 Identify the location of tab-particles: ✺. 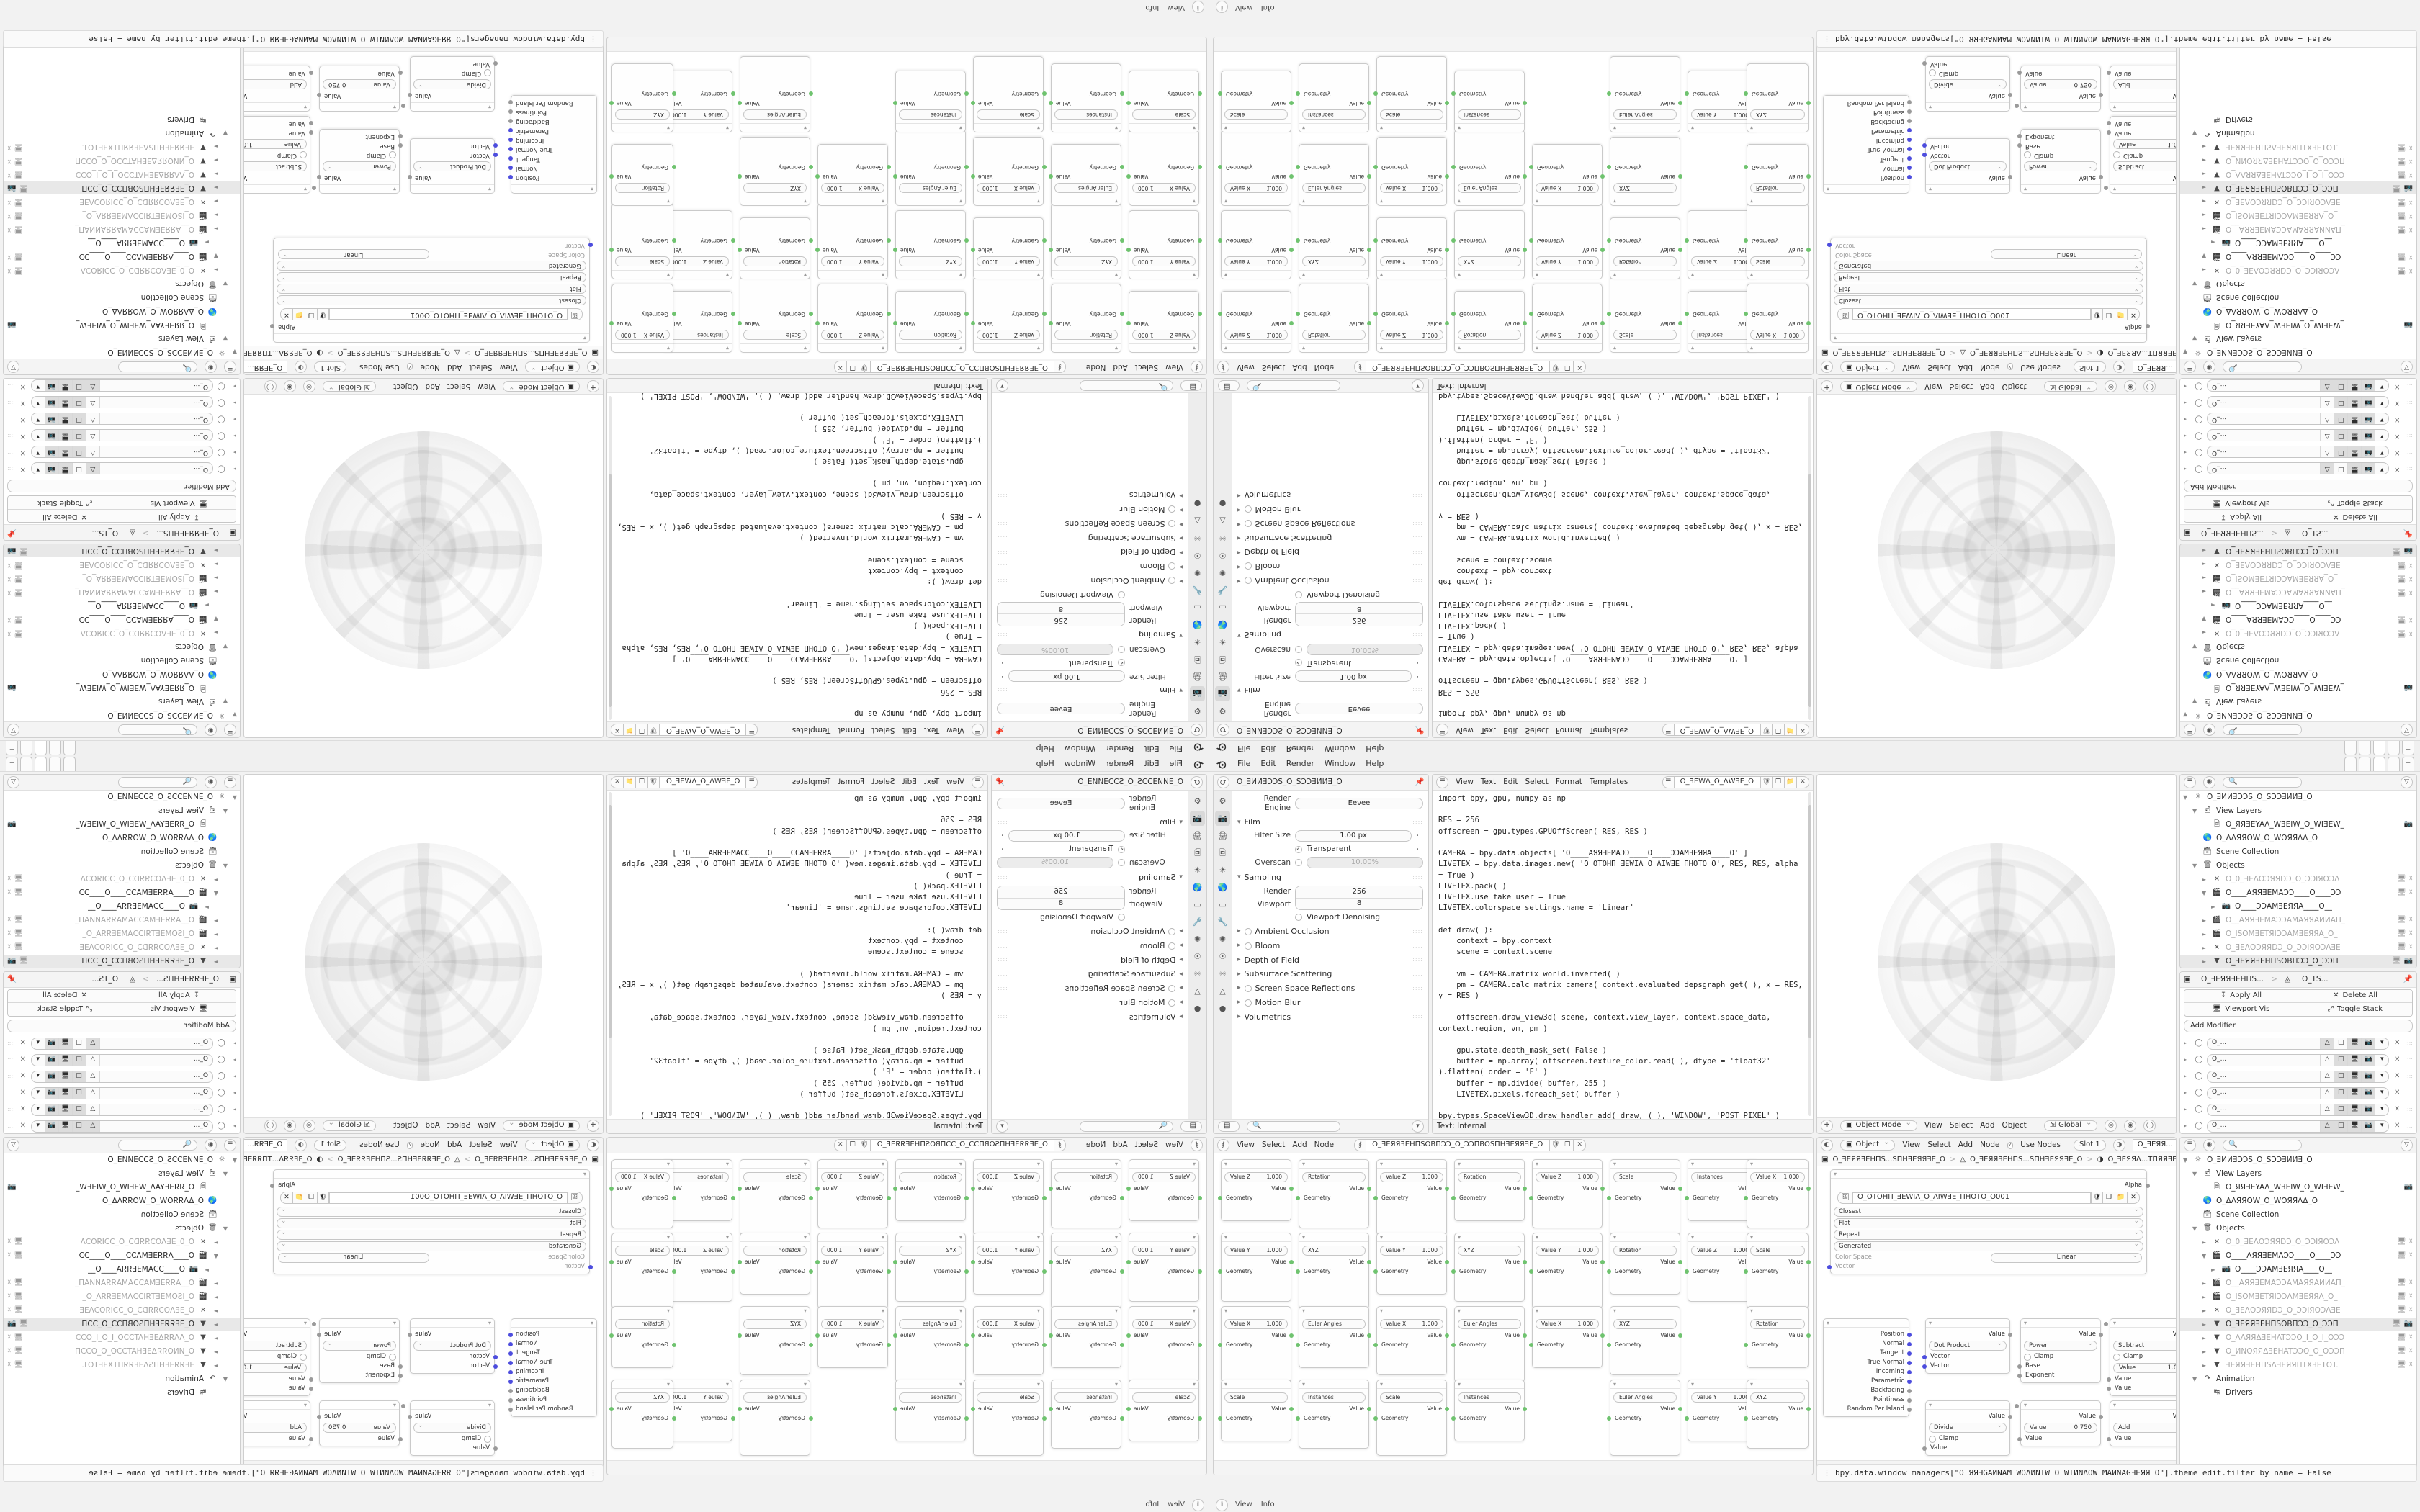
(1197, 573).